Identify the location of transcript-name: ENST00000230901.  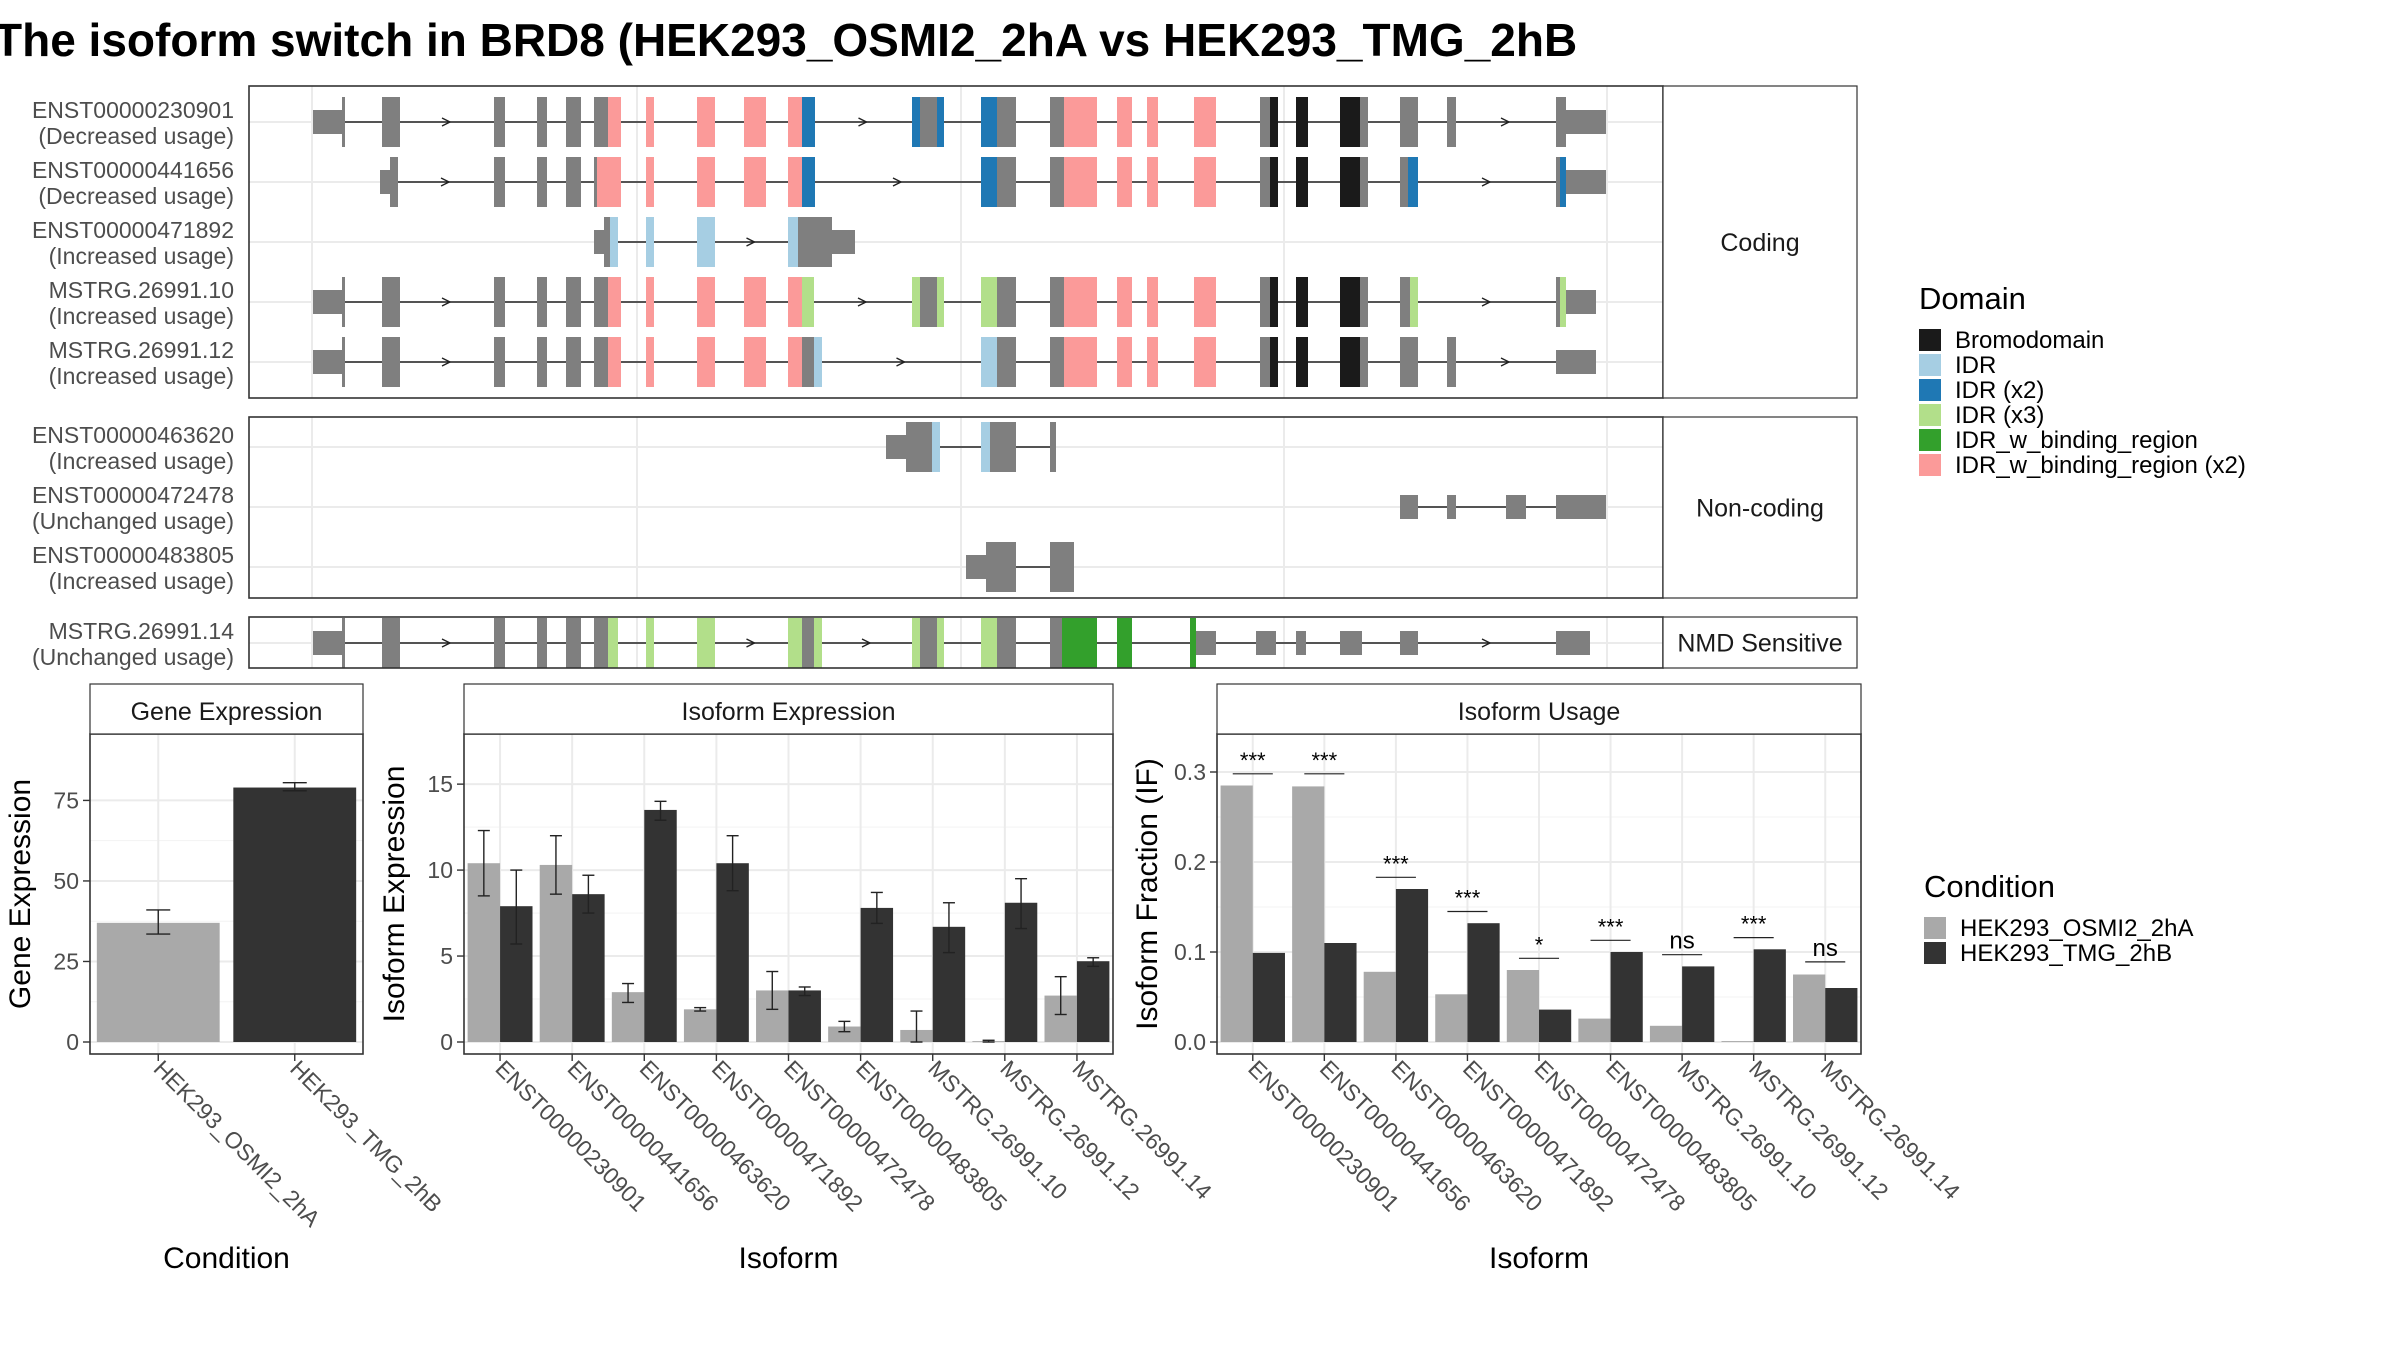
(133, 110).